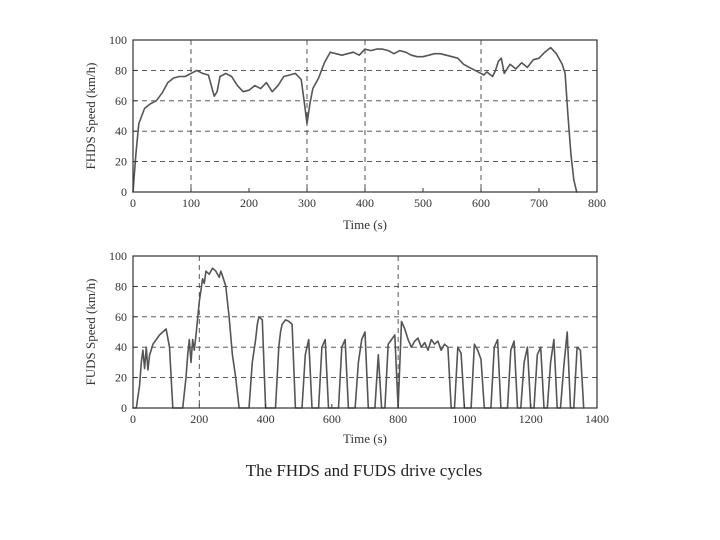 The width and height of the screenshot is (720, 540). Describe the element at coordinates (124, 408) in the screenshot. I see `fuds-y-tick-label: 0` at that location.